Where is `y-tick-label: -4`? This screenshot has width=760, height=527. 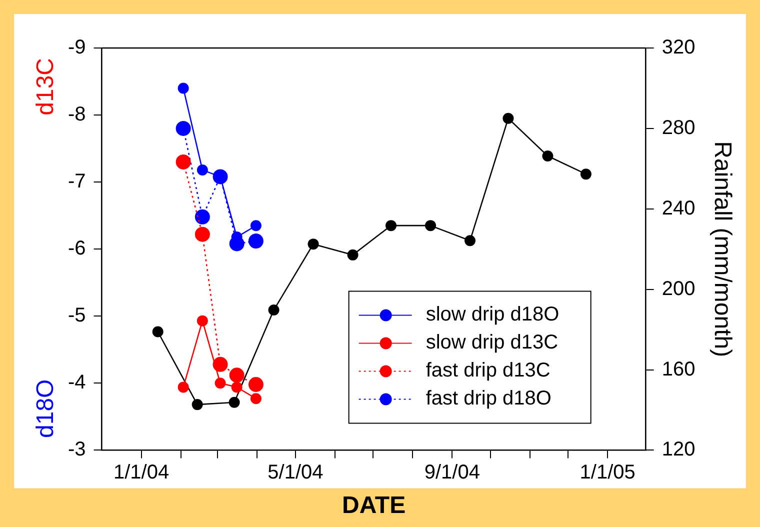
y-tick-label: -4 is located at coordinates (77, 383).